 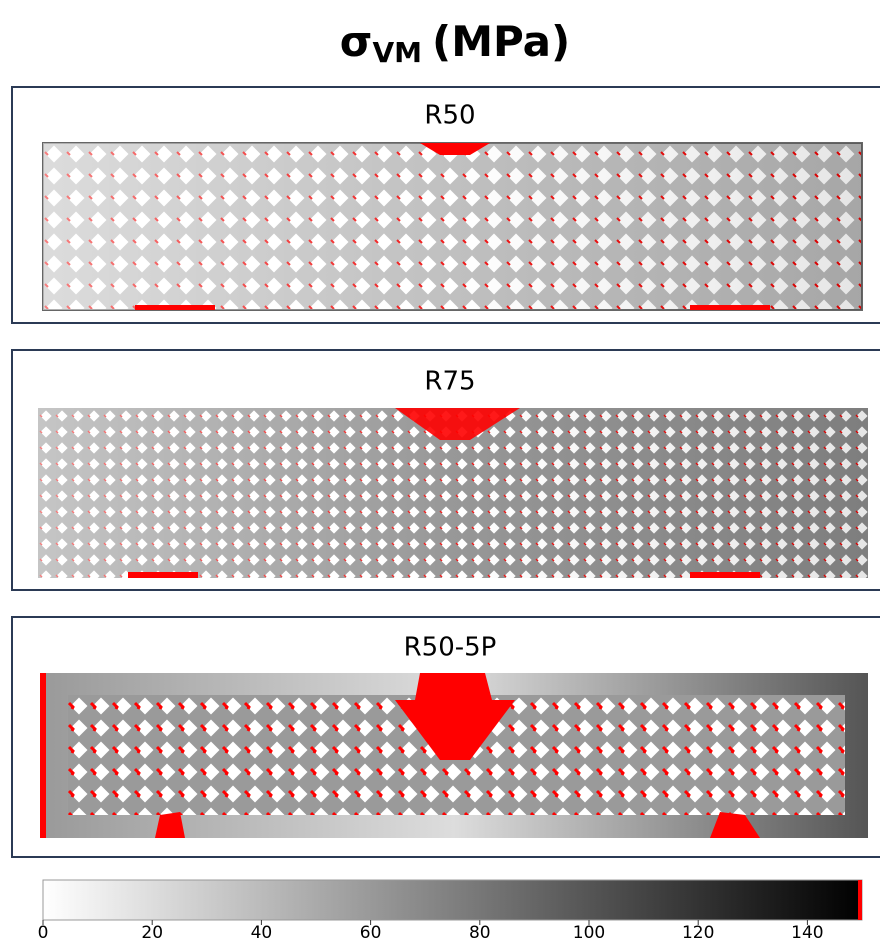 What do you see at coordinates (449, 382) in the screenshot?
I see `panel-label: R75` at bounding box center [449, 382].